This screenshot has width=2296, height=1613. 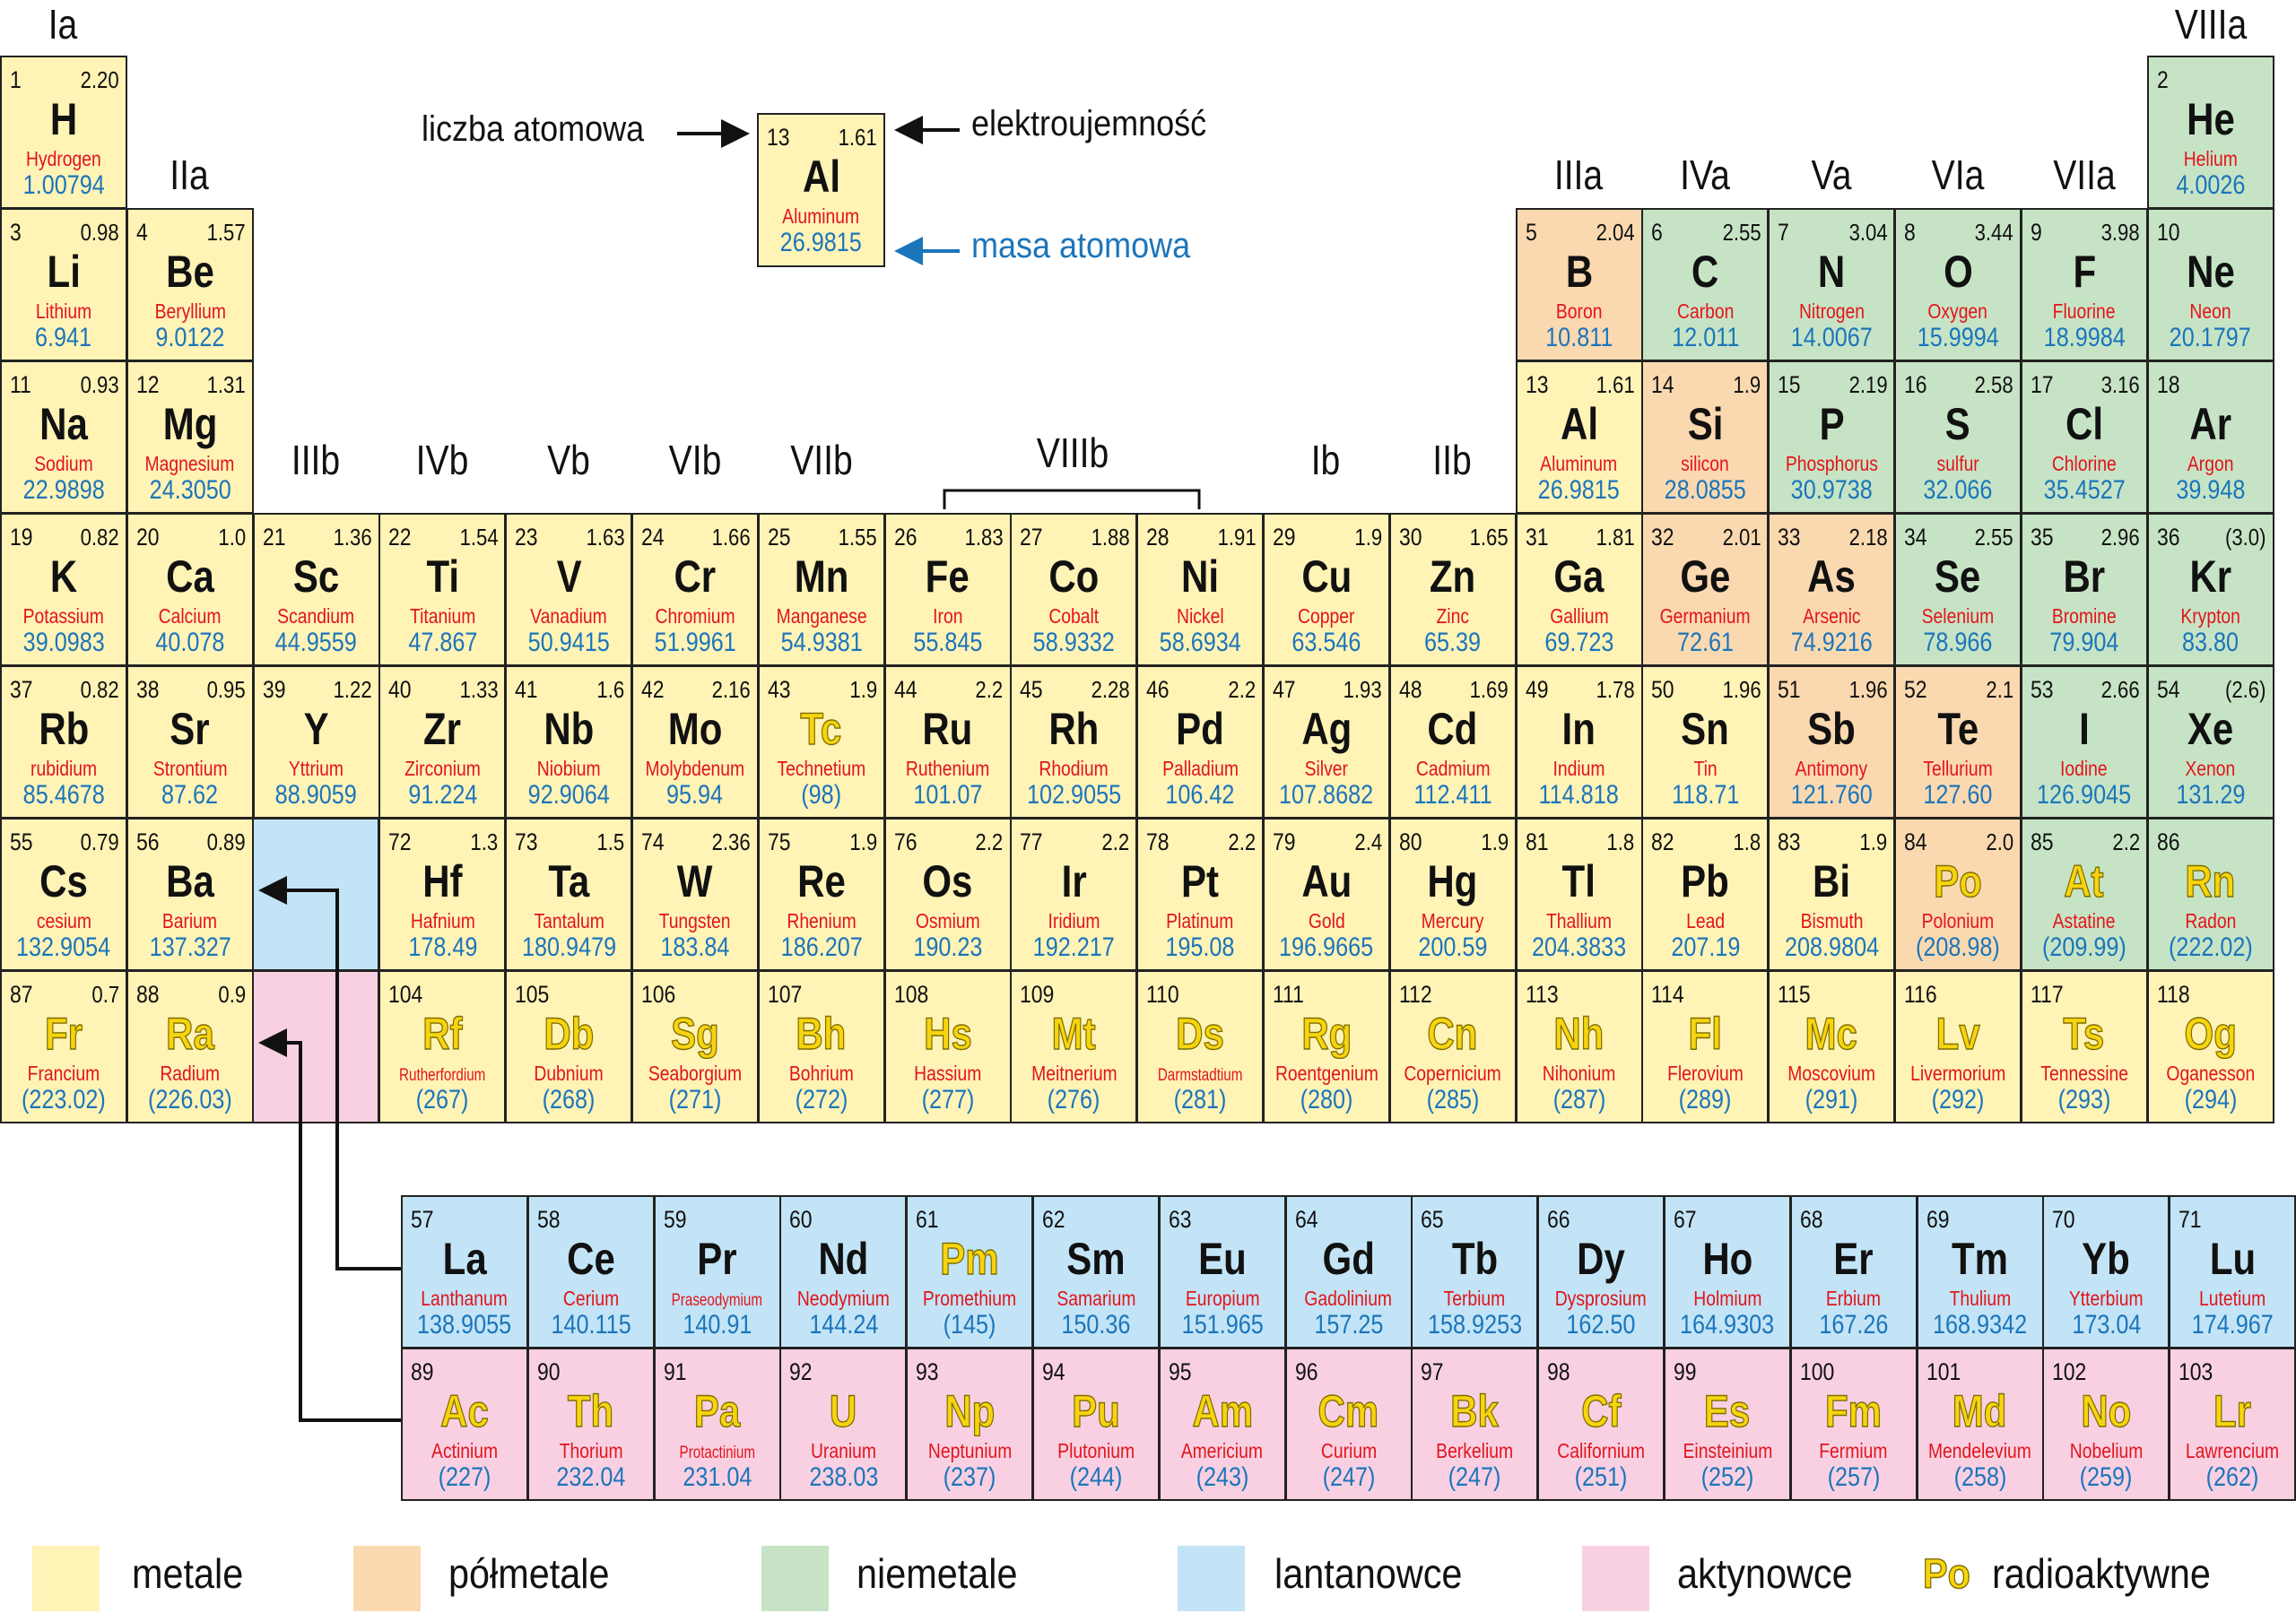 What do you see at coordinates (1200, 1033) in the screenshot?
I see `element-symbol: Ds` at bounding box center [1200, 1033].